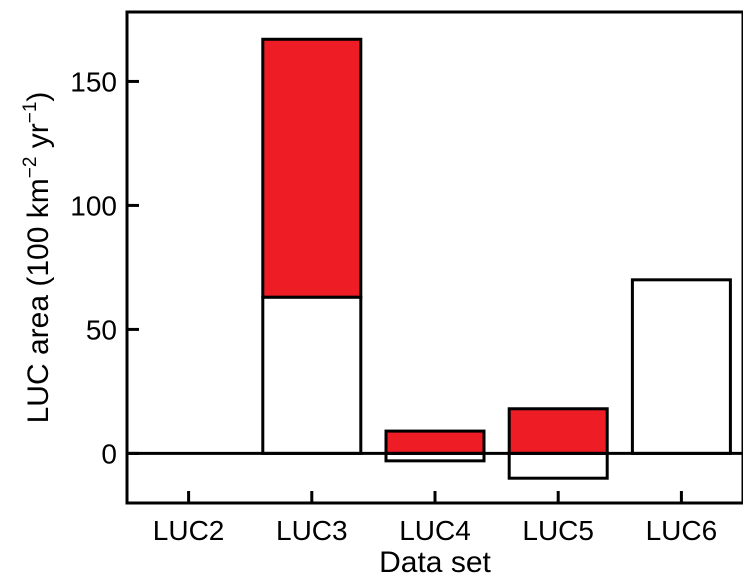 The image size is (743, 577). I want to click on x-axis-label: Data set, so click(435, 561).